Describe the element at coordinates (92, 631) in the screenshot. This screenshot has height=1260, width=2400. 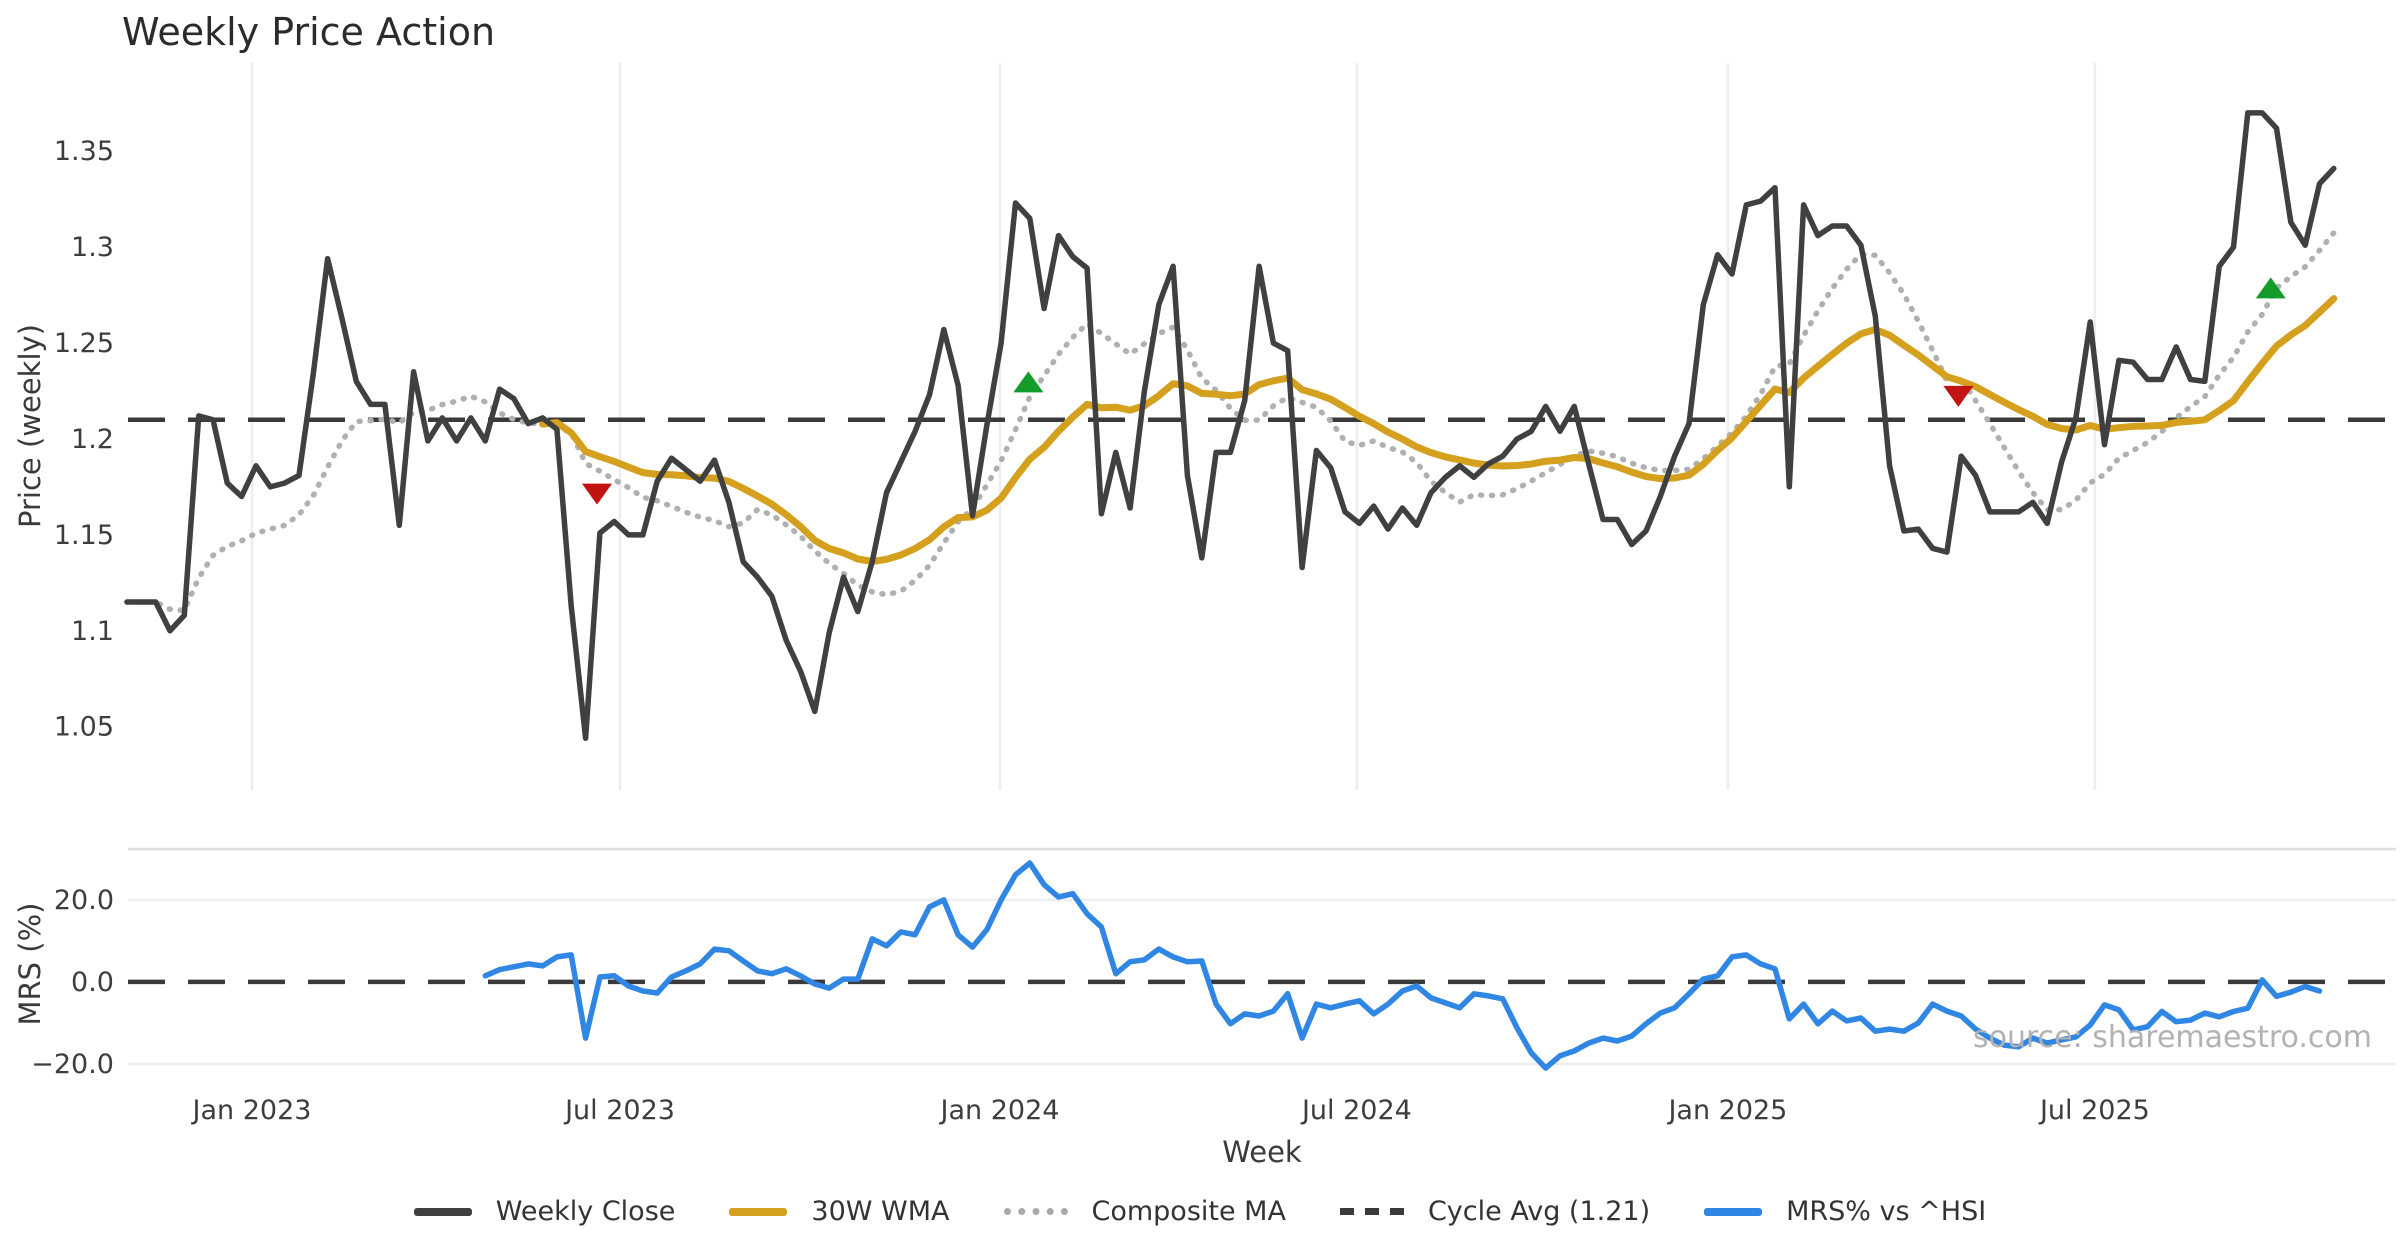
I see `price-ytick-label: 1.1` at that location.